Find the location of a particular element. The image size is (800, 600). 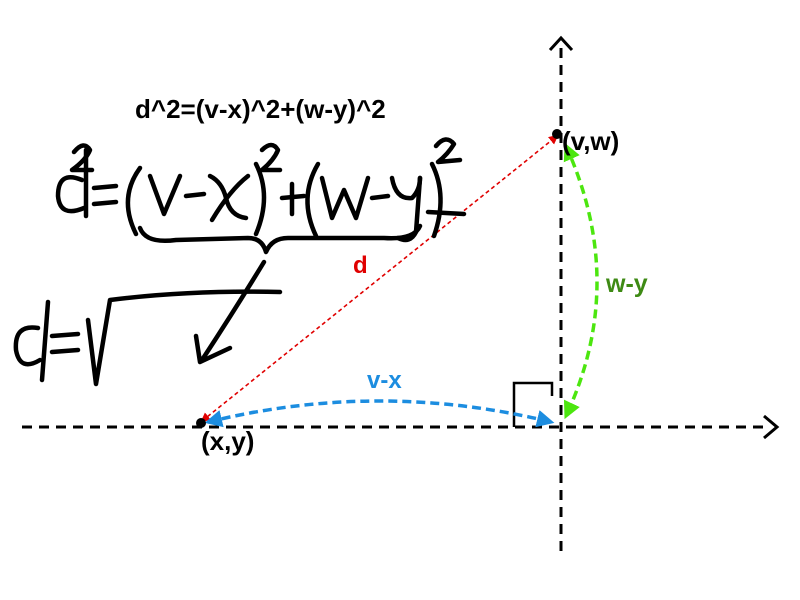

vertical-distance-arrow is located at coordinates (581, 281).